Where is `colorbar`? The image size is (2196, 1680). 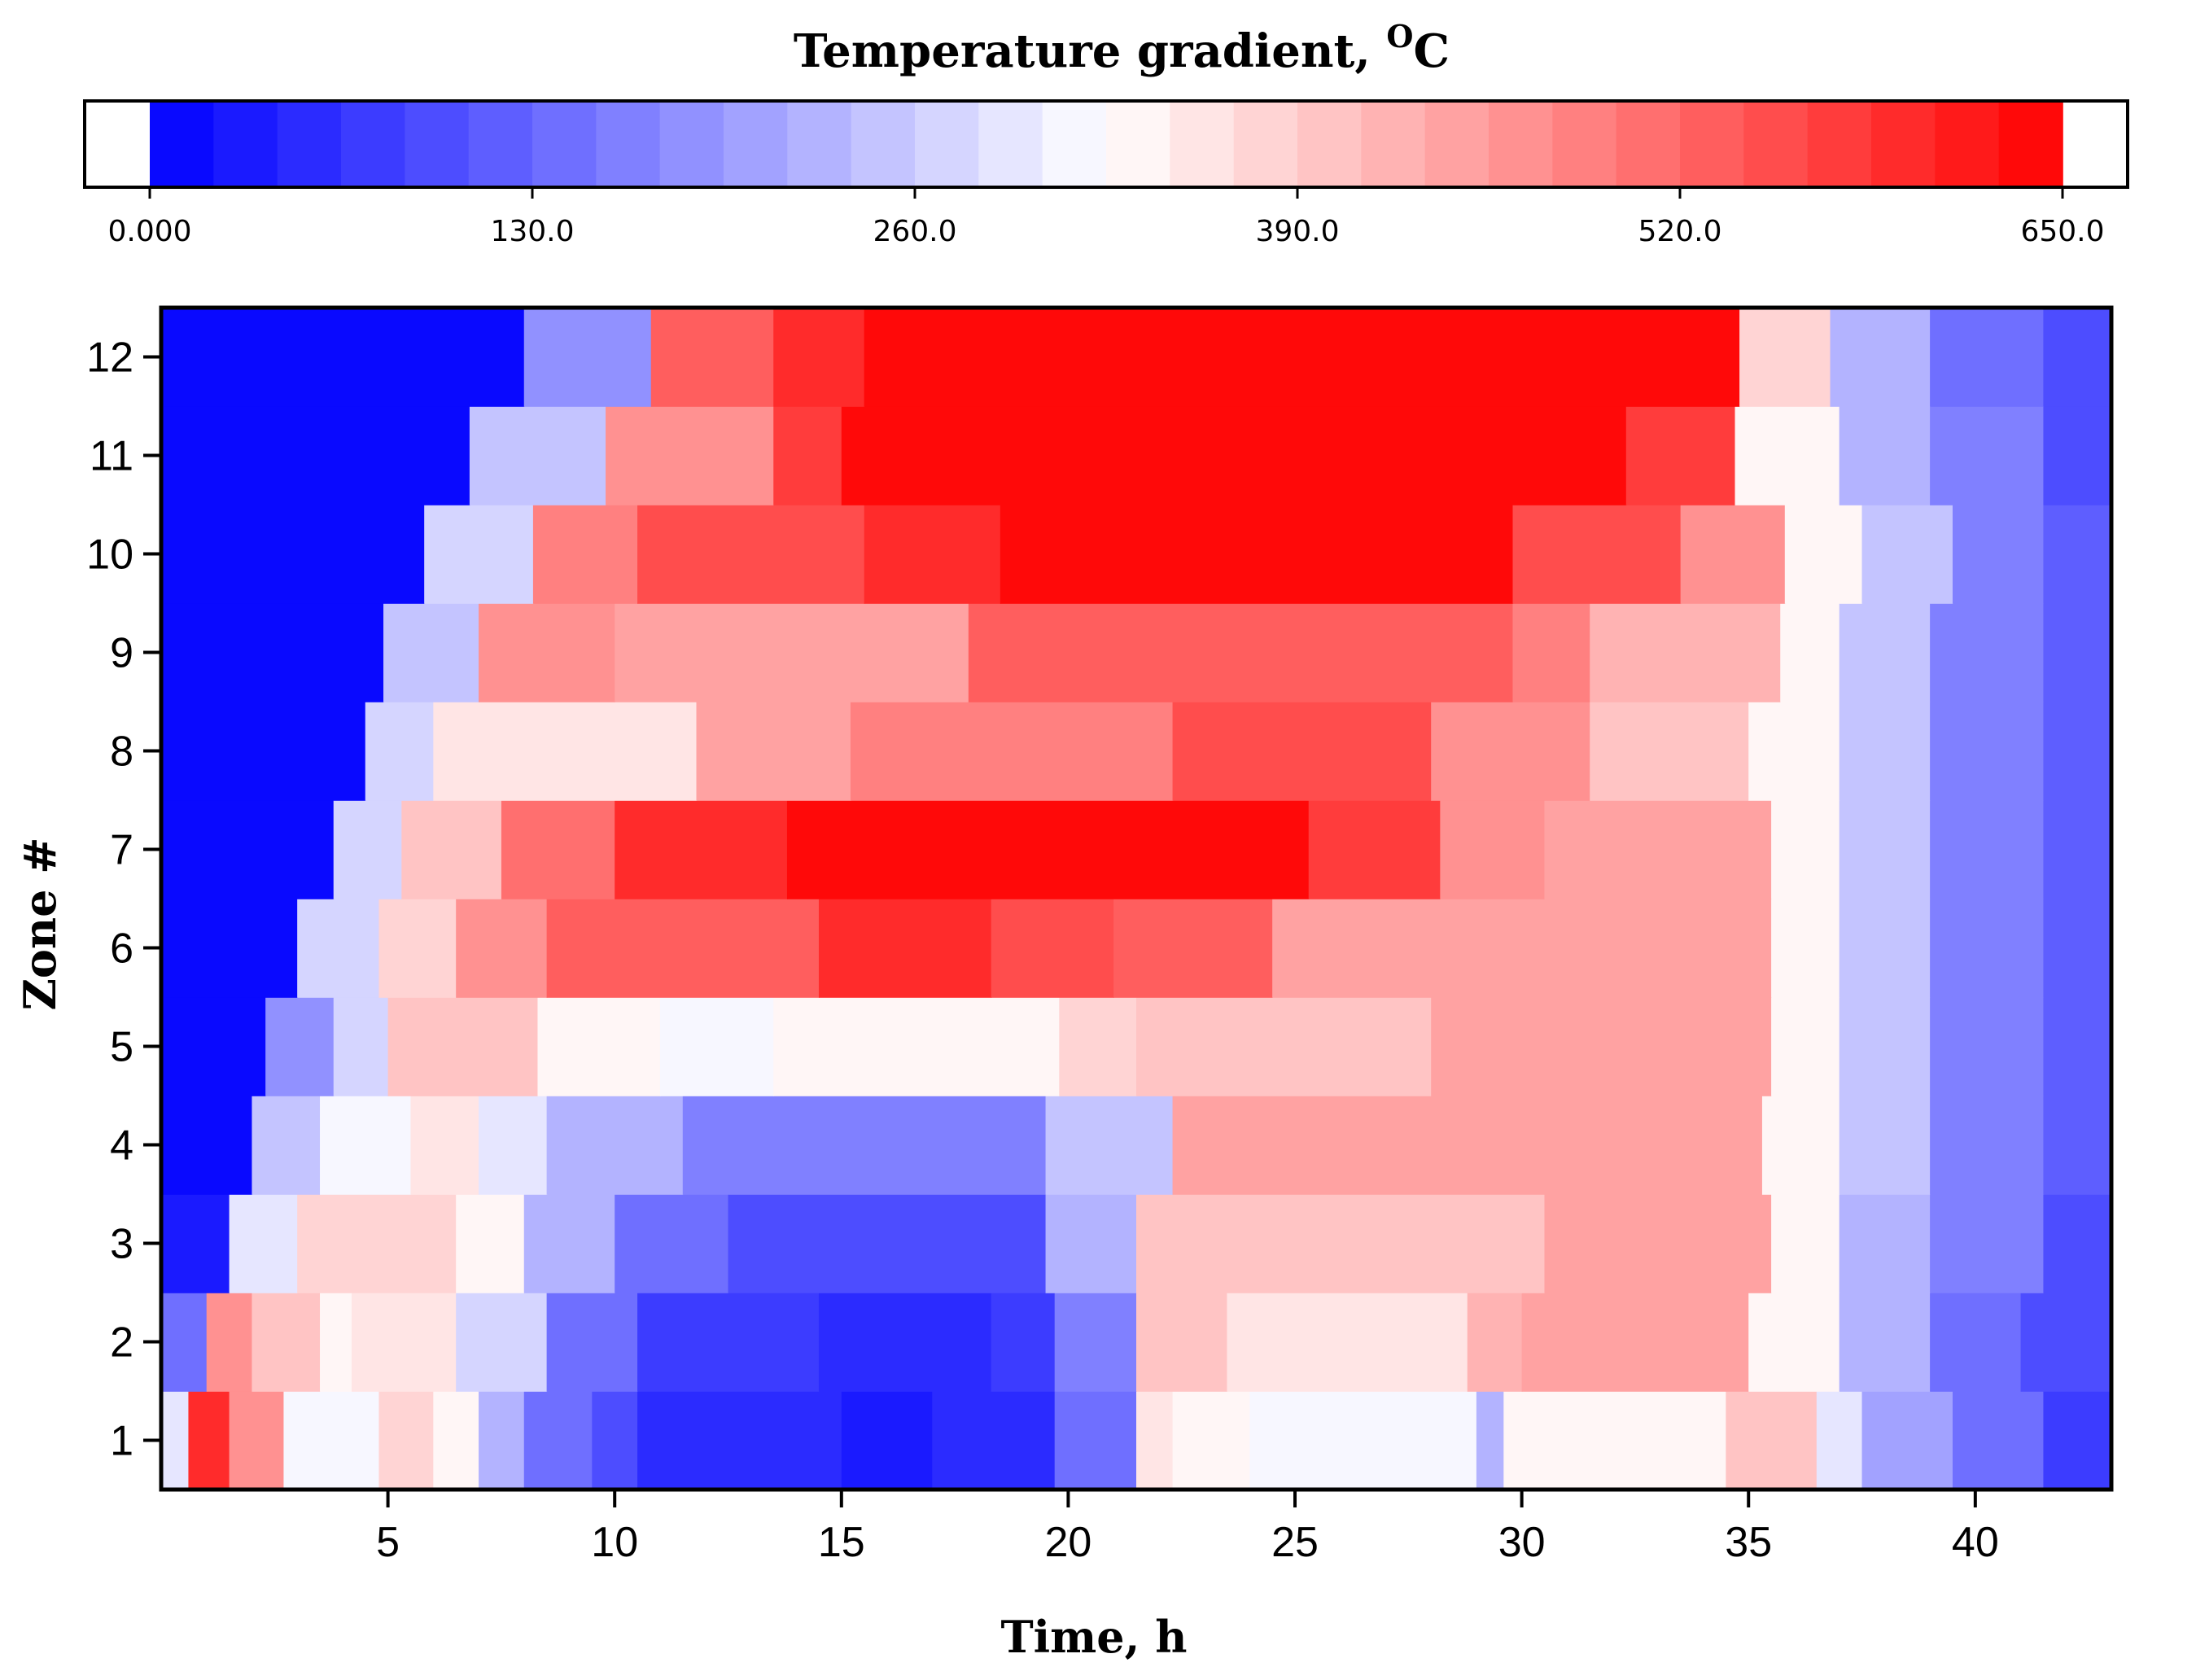
colorbar is located at coordinates (1106, 144).